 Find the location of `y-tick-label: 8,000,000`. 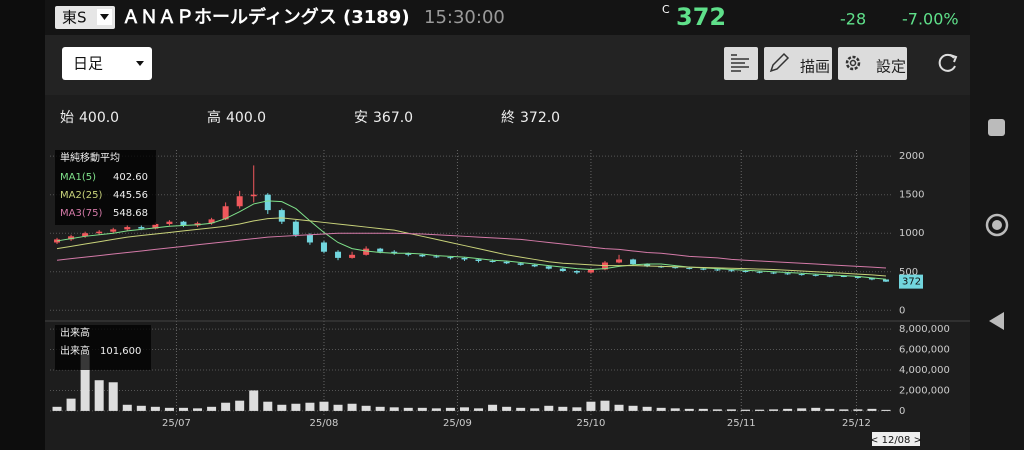

y-tick-label: 8,000,000 is located at coordinates (924, 329).